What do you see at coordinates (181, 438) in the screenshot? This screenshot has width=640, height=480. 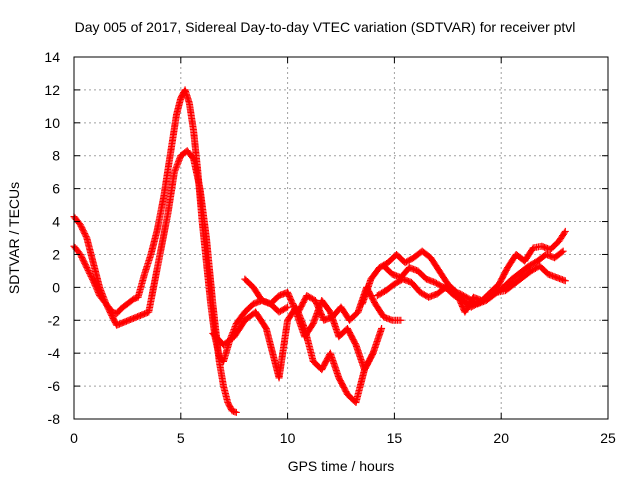 I see `x-tick-label: 5` at bounding box center [181, 438].